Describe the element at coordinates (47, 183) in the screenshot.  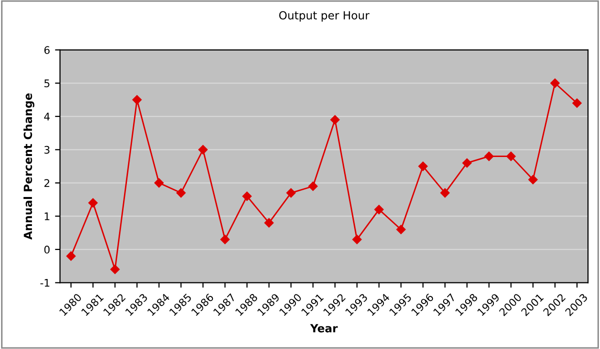
I see `y-tick-label: 2` at that location.